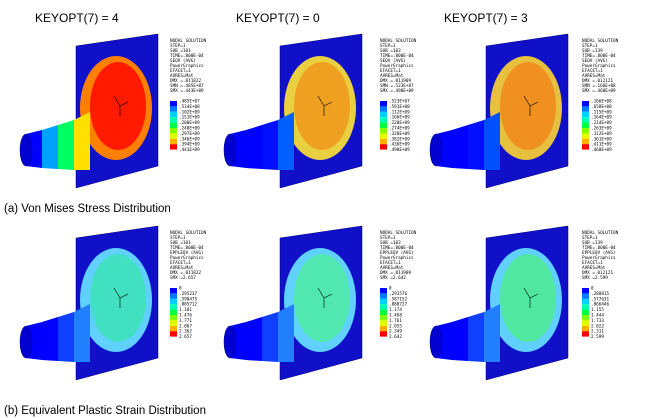 The image size is (654, 418). What do you see at coordinates (399, 102) in the screenshot?
I see `contour-label: .523E+07` at bounding box center [399, 102].